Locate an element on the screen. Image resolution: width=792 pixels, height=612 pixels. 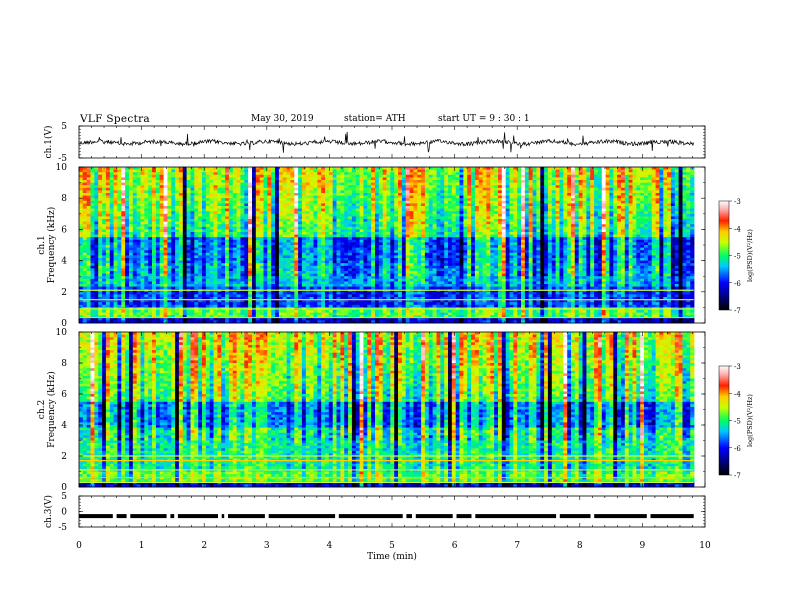
panel-2-ylabel: Frequency (kHz) is located at coordinates (51, 245).